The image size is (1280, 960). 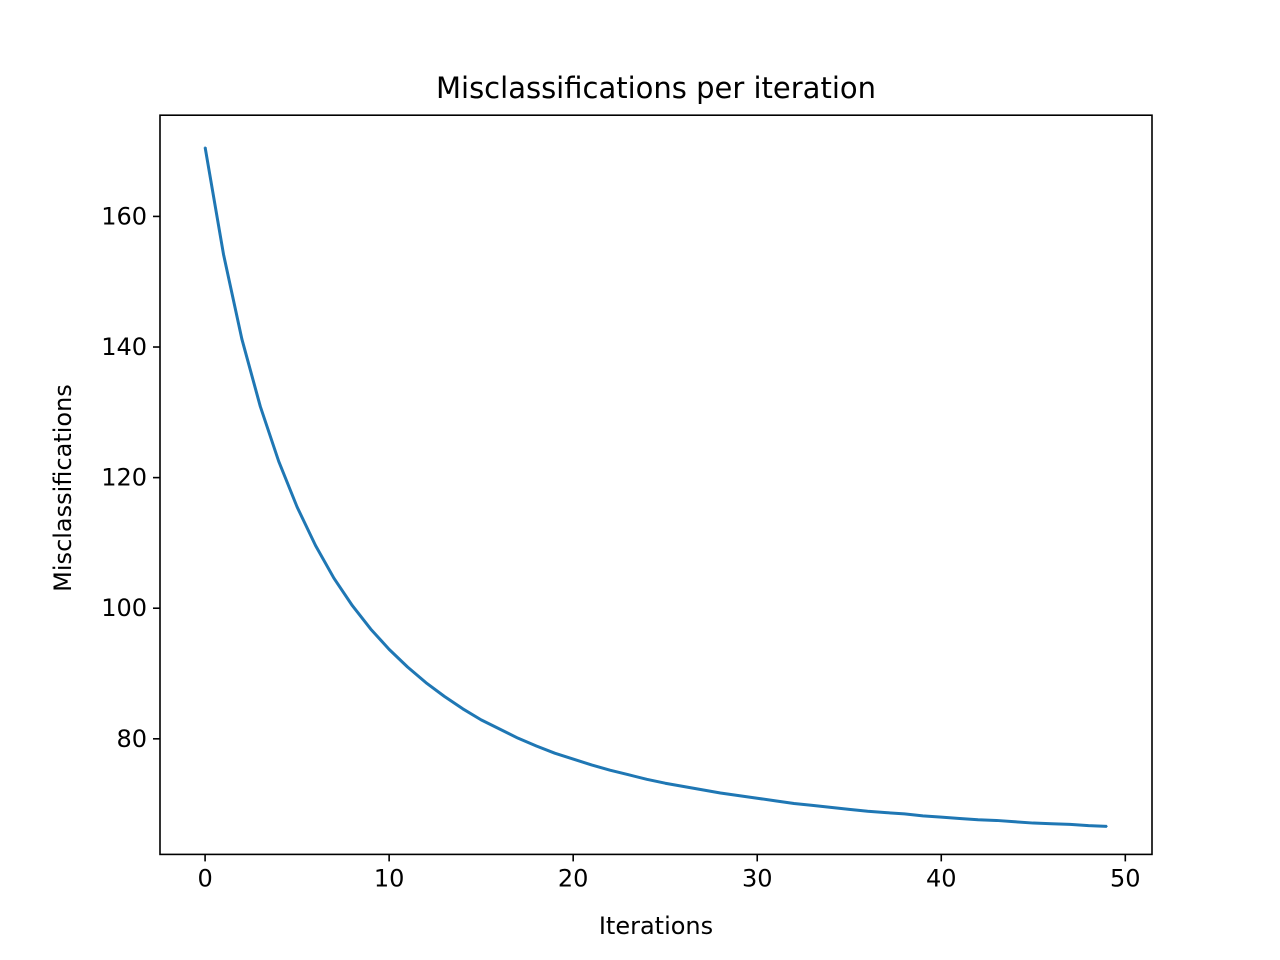 I want to click on chart-title: Misclassifications per iteration, so click(x=656, y=88).